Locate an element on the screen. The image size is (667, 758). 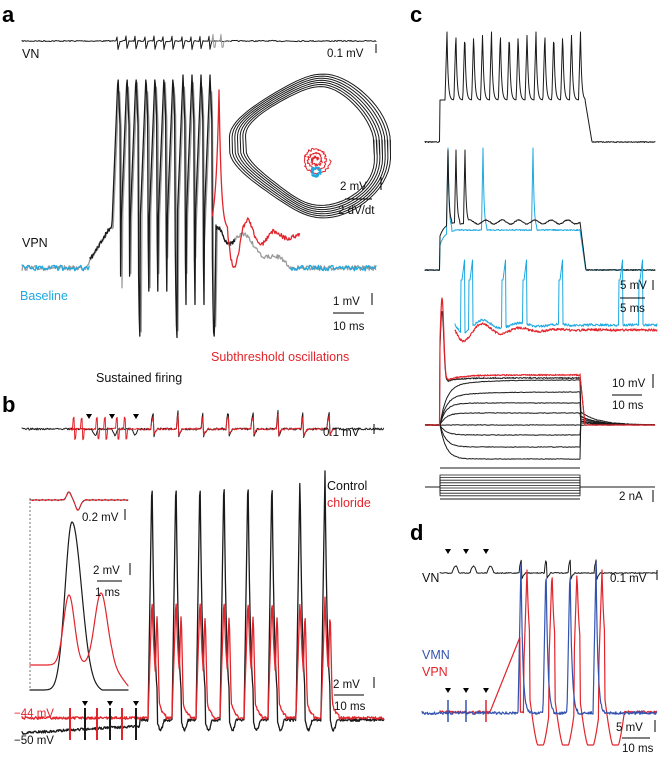
b-control-label: Control is located at coordinates (347, 486).